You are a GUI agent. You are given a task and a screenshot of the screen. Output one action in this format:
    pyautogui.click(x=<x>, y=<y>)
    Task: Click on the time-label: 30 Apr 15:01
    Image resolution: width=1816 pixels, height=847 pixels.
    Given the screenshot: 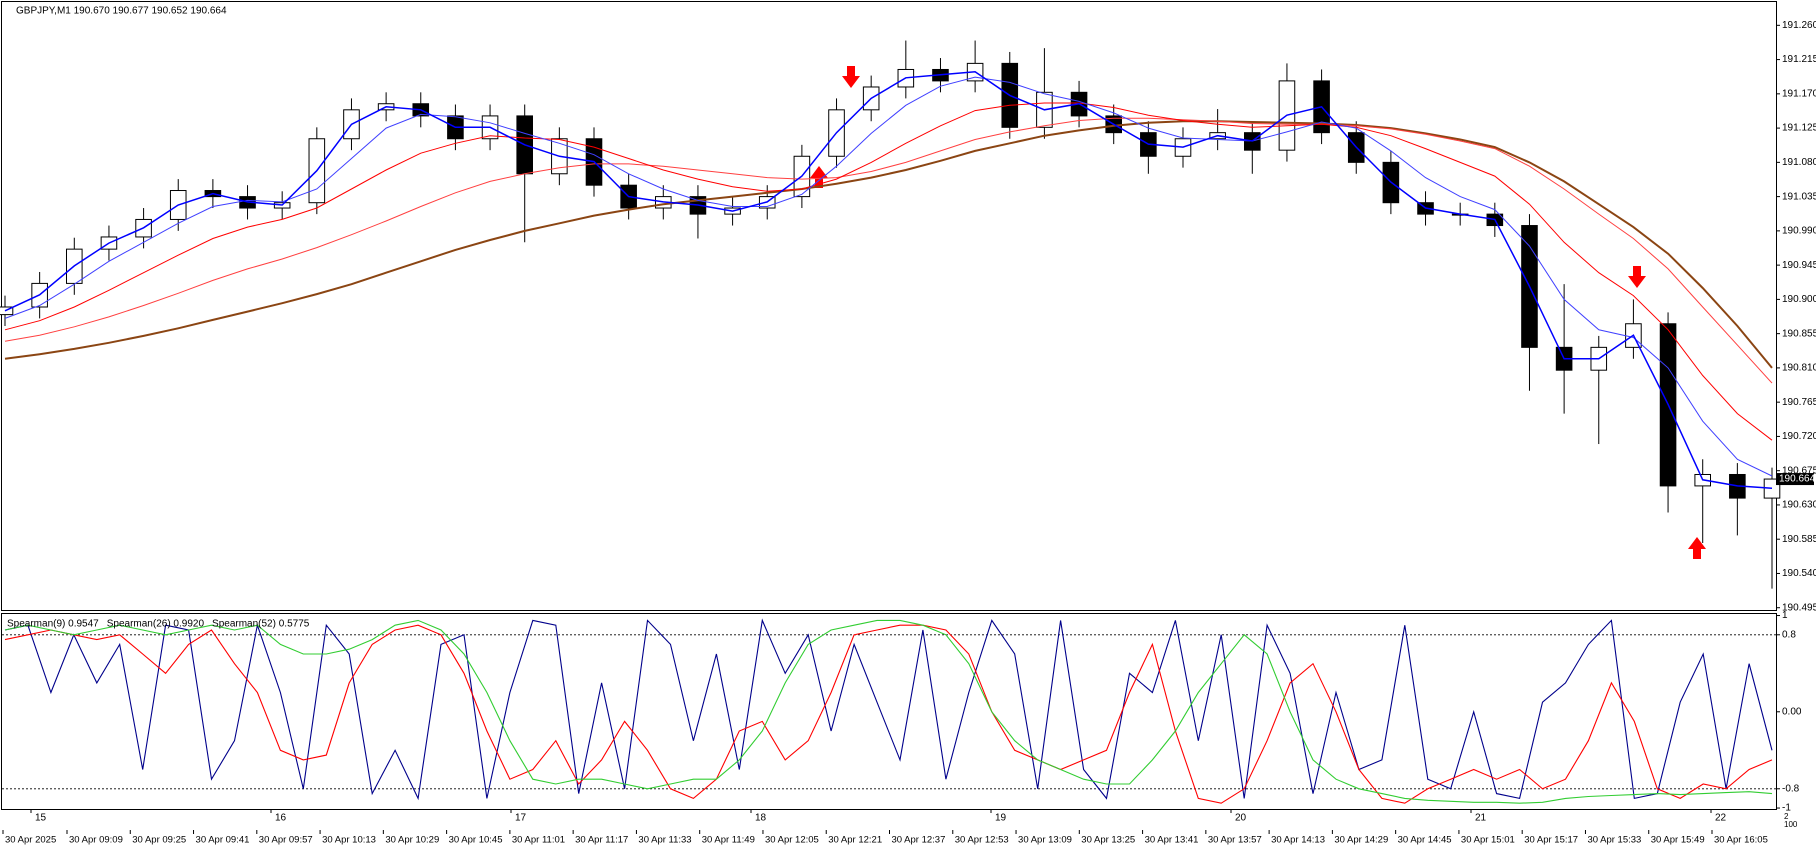 What is the action you would take?
    pyautogui.click(x=1488, y=840)
    